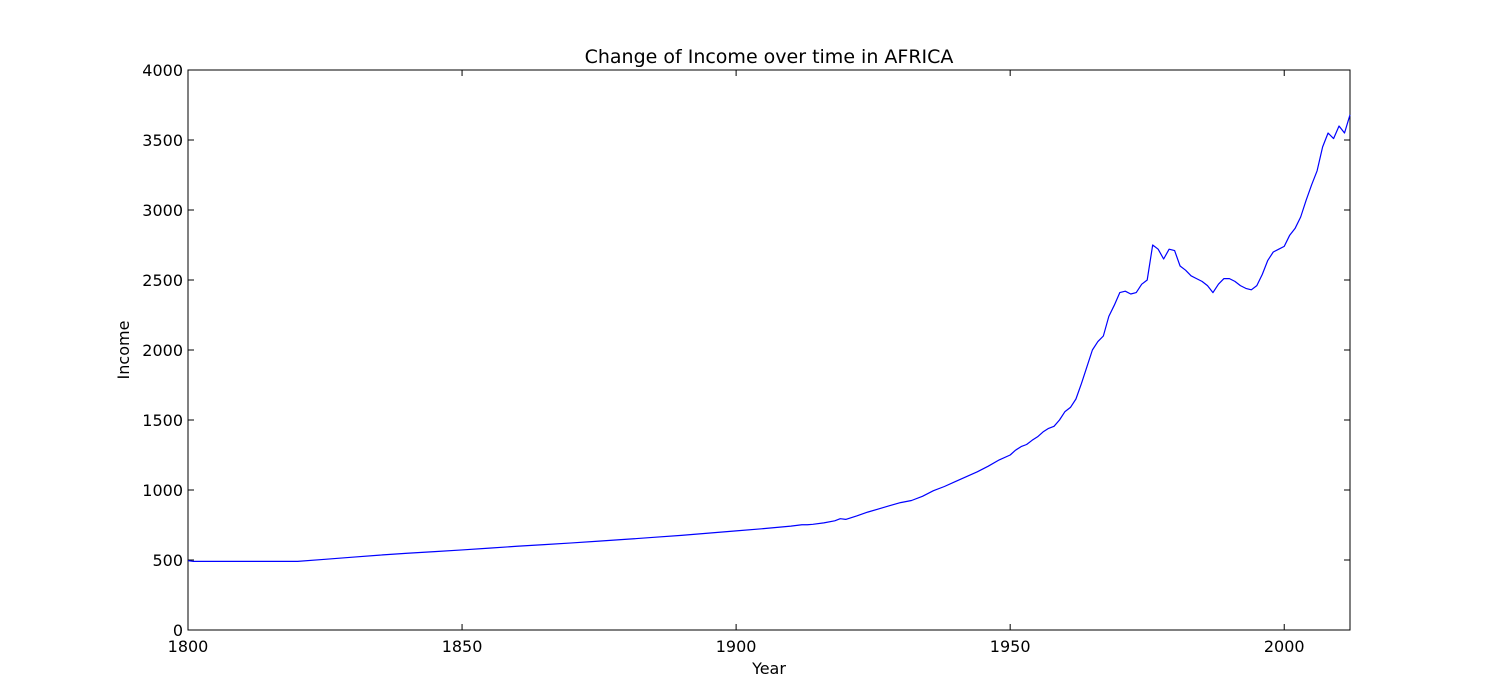  I want to click on x-tick-label: 1950, so click(1010, 646).